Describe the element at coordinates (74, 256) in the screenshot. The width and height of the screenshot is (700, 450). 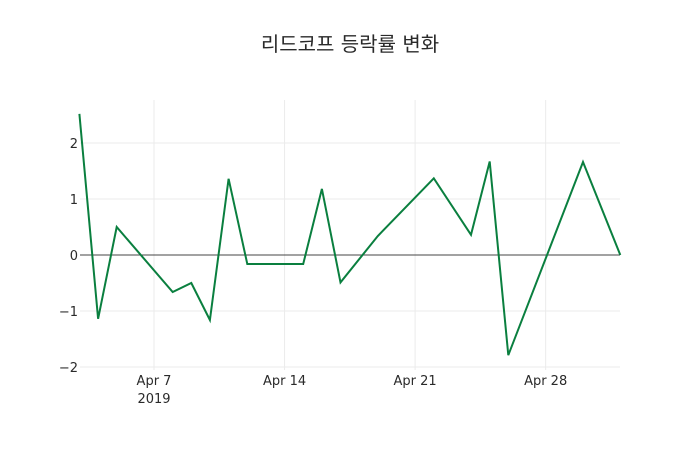
I see `y-tick-label: 0` at that location.